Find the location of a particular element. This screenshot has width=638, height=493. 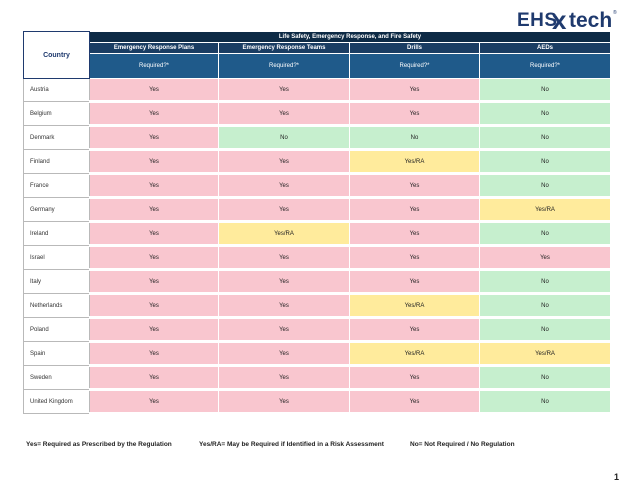

table-row: Belgium Yes Yes Yes No is located at coordinates (317, 114).